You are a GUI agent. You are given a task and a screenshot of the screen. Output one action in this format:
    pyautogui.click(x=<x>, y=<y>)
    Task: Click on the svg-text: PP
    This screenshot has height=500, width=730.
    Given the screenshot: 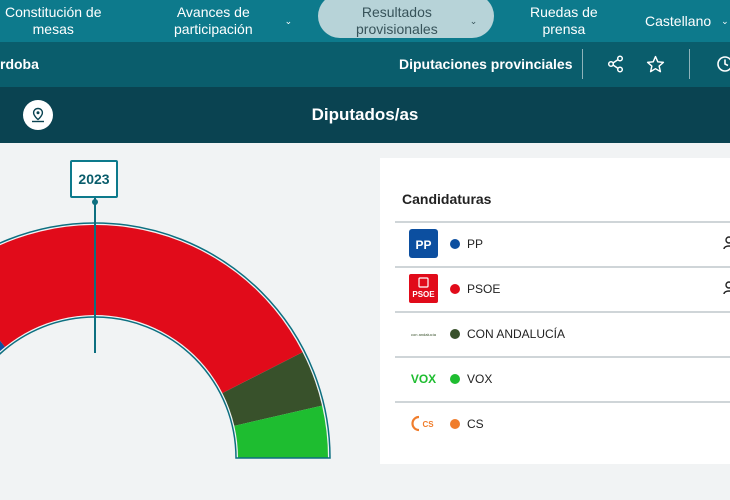 What is the action you would take?
    pyautogui.click(x=423, y=245)
    